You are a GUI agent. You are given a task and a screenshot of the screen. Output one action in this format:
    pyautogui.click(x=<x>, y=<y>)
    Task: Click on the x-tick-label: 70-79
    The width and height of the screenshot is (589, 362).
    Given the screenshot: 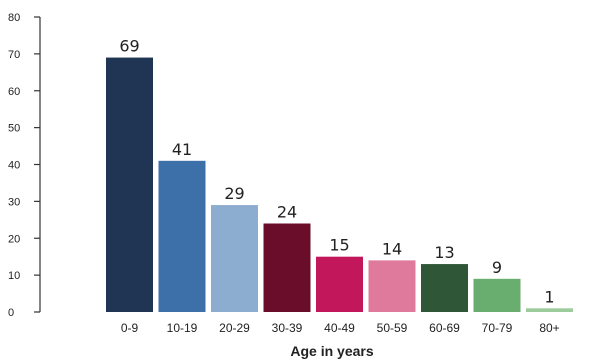 What is the action you would take?
    pyautogui.click(x=497, y=328)
    